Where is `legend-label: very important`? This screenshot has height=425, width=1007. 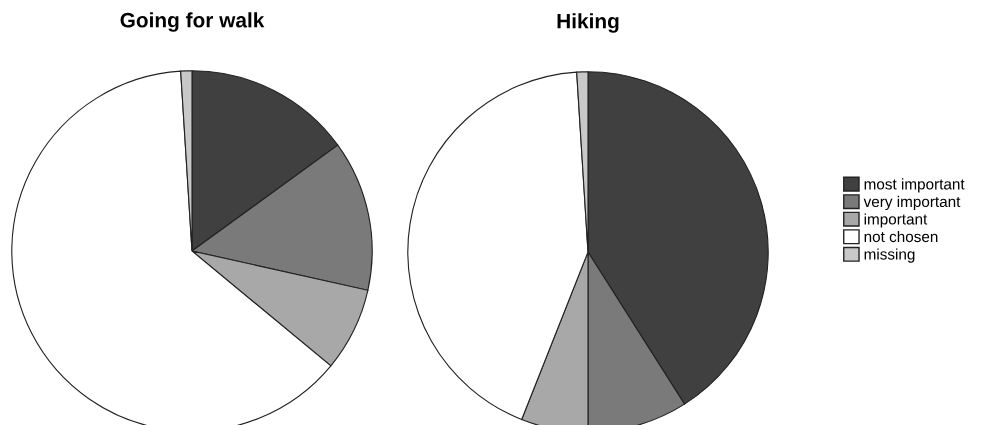 legend-label: very important is located at coordinates (912, 203).